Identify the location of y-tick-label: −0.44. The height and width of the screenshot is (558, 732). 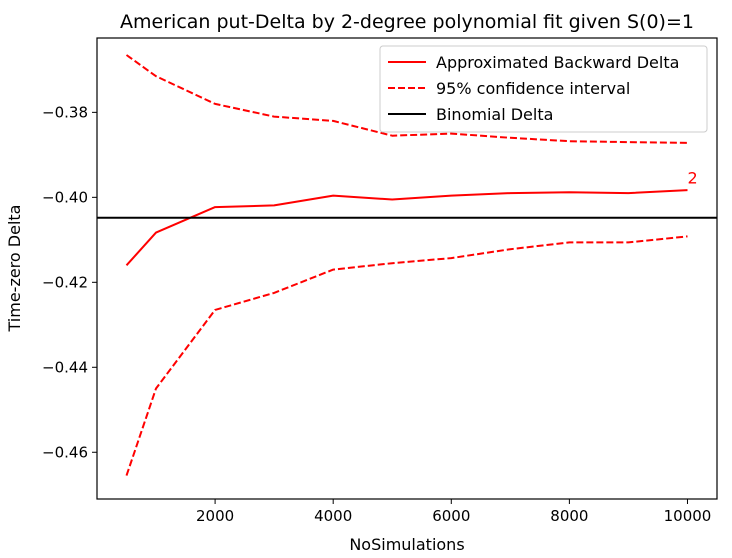
(65, 367).